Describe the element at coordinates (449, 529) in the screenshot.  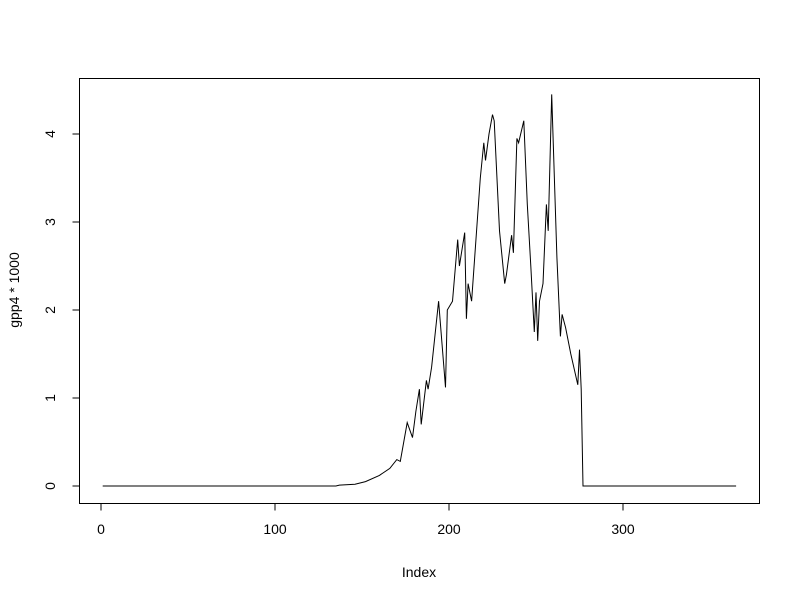
I see `x-tick-label: 200` at that location.